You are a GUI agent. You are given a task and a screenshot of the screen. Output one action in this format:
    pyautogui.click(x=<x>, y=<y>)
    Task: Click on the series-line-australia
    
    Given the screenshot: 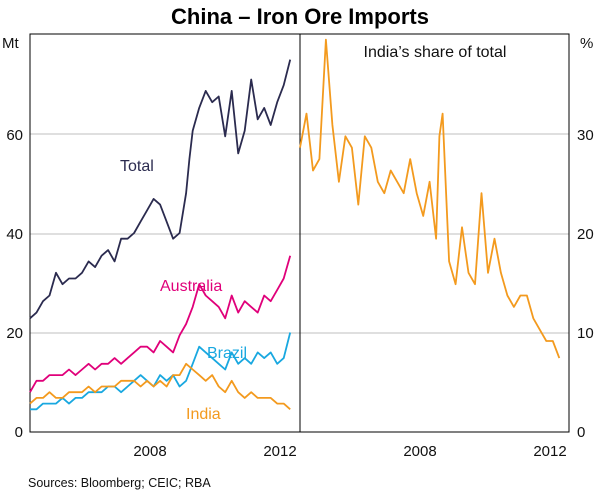 What is the action you would take?
    pyautogui.click(x=160, y=324)
    